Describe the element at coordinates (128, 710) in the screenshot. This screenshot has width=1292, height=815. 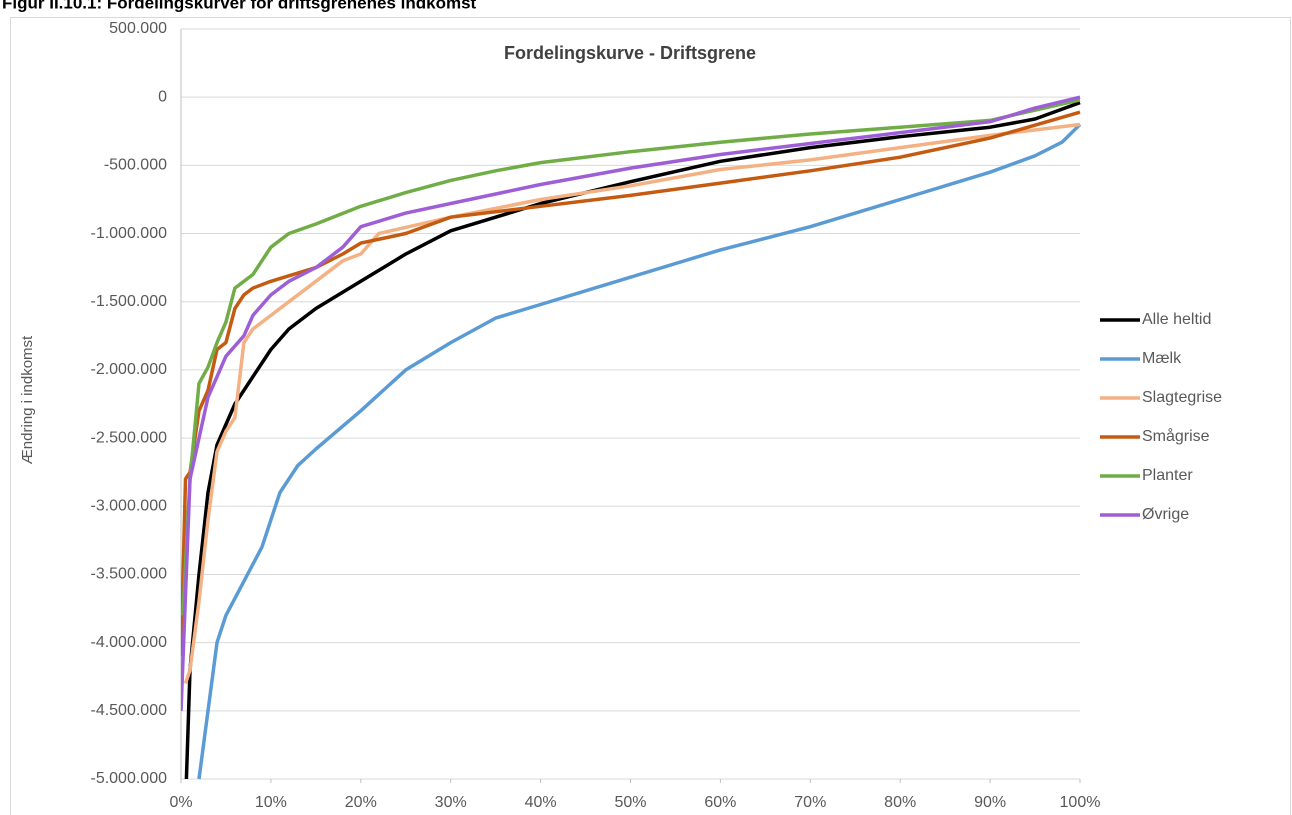
I see `y-tick-label: -4.500.000` at that location.